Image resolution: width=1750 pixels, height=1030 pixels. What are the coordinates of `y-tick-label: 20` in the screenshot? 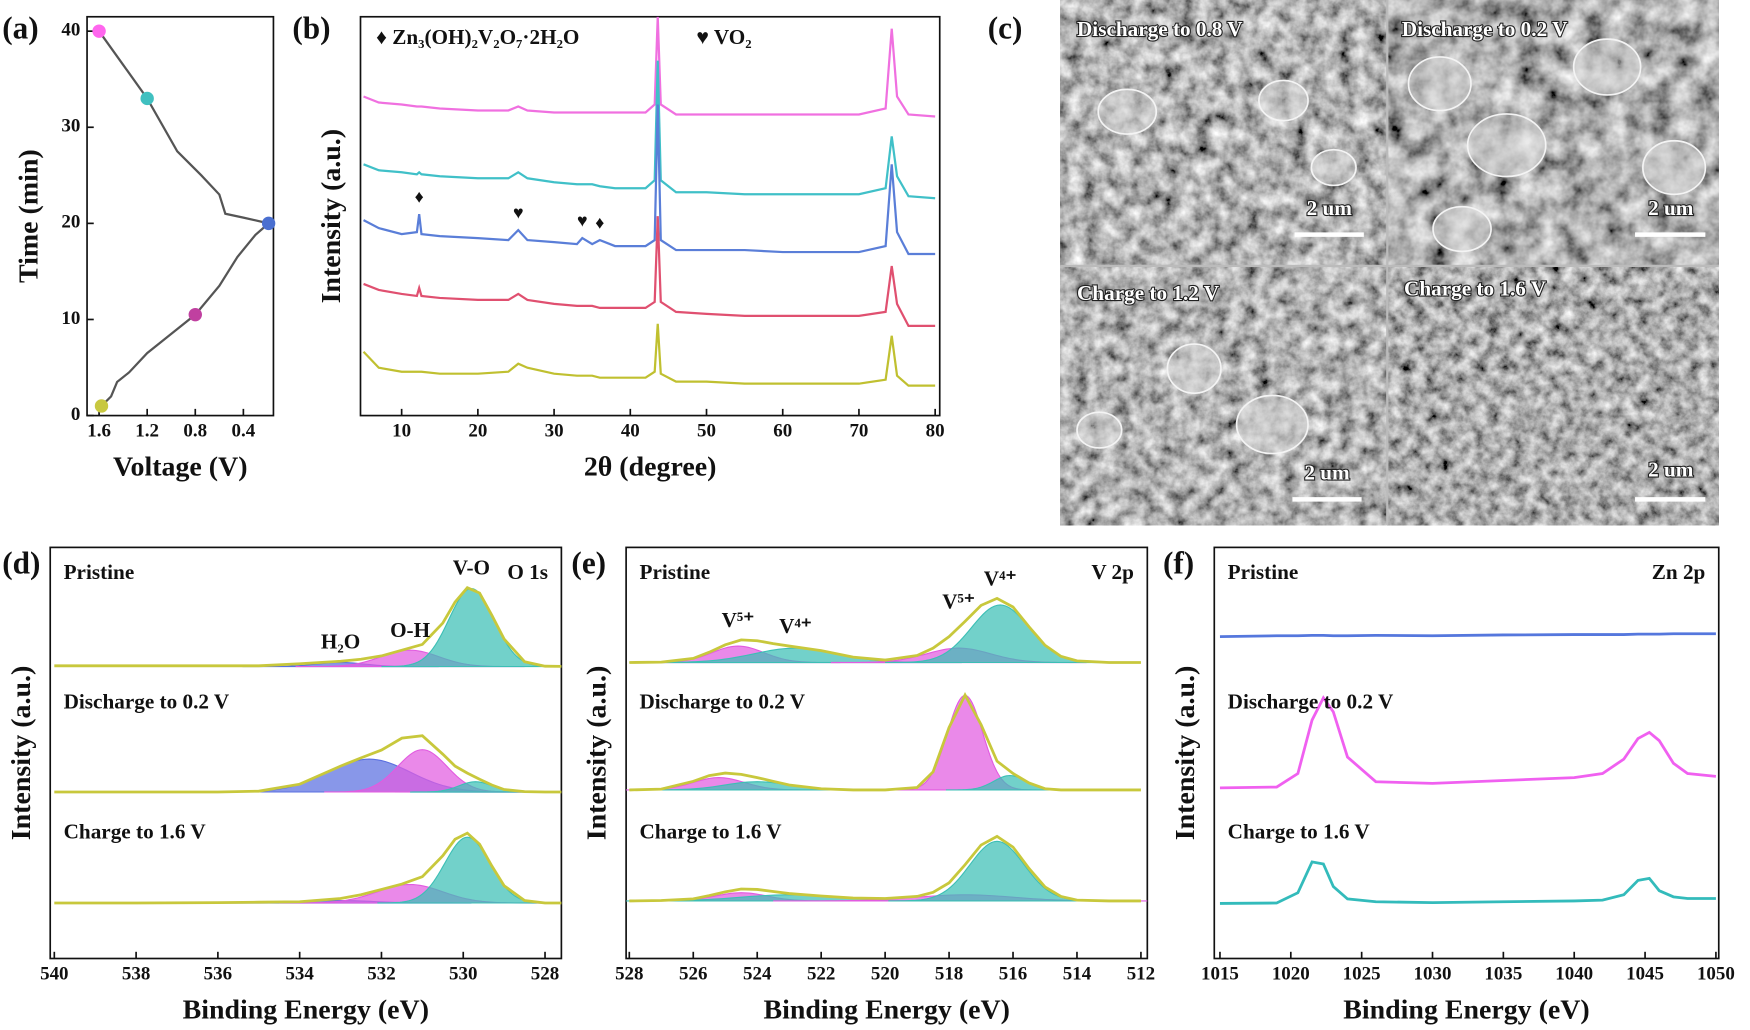 It's located at (70, 222).